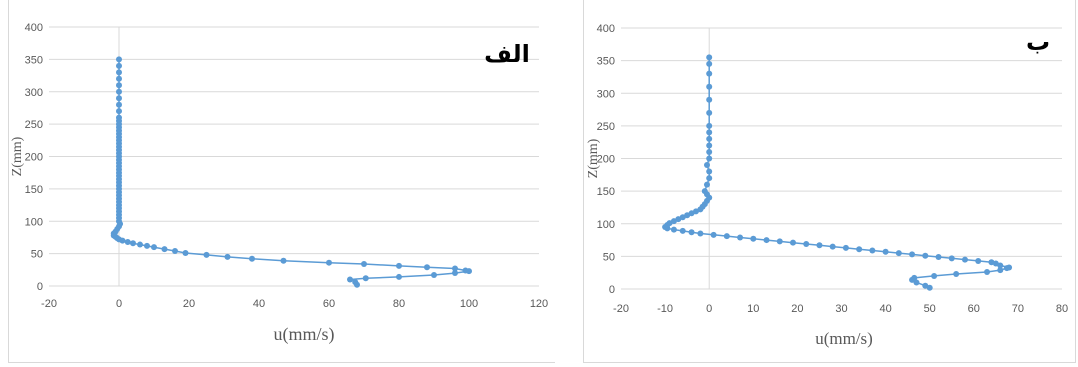 Image resolution: width=1078 pixels, height=367 pixels. What do you see at coordinates (469, 304) in the screenshot?
I see `x-tick-label: 100` at bounding box center [469, 304].